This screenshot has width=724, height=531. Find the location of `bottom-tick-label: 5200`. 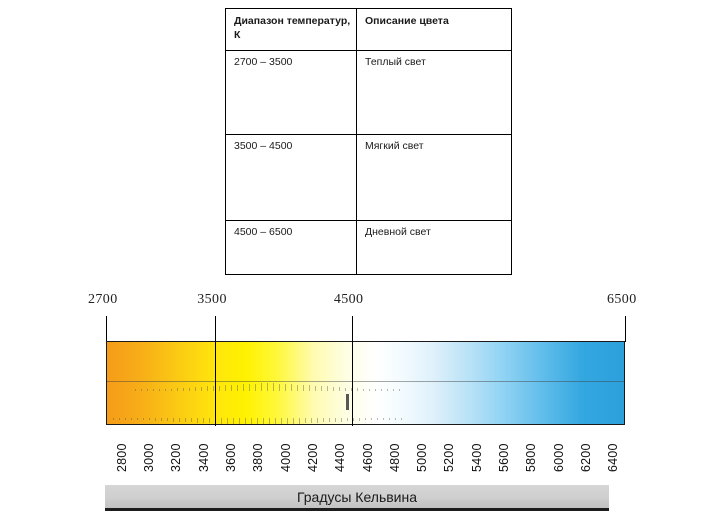

bottom-tick-label: 5200 is located at coordinates (449, 457).